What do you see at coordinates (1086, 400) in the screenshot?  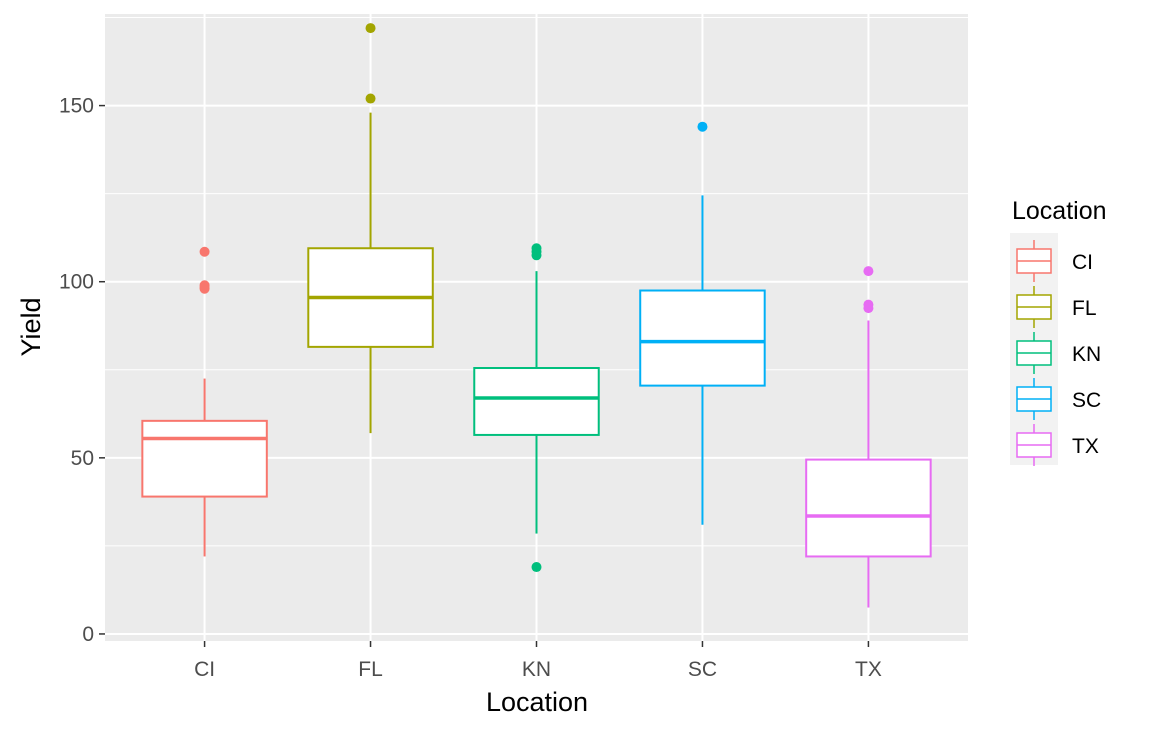 I see `legend-label: SC` at bounding box center [1086, 400].